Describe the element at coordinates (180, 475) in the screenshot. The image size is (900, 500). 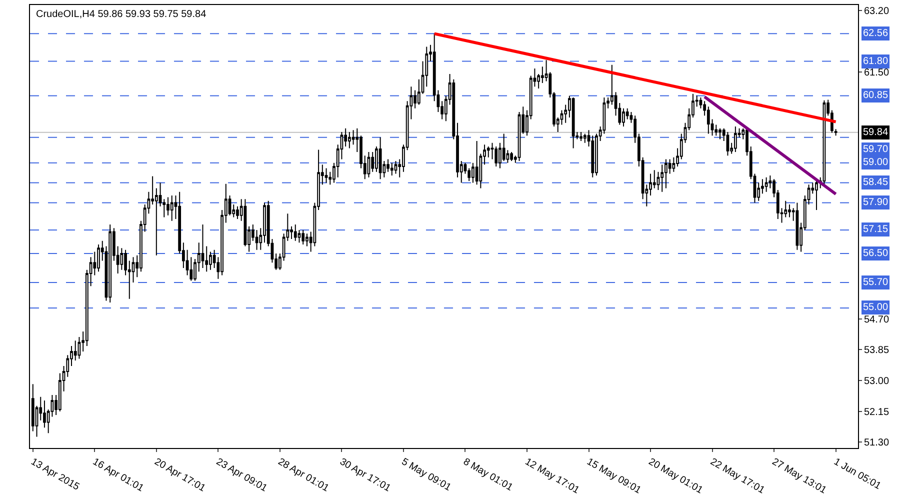
I see `x-tick-label: 20 Apr 17:01` at that location.